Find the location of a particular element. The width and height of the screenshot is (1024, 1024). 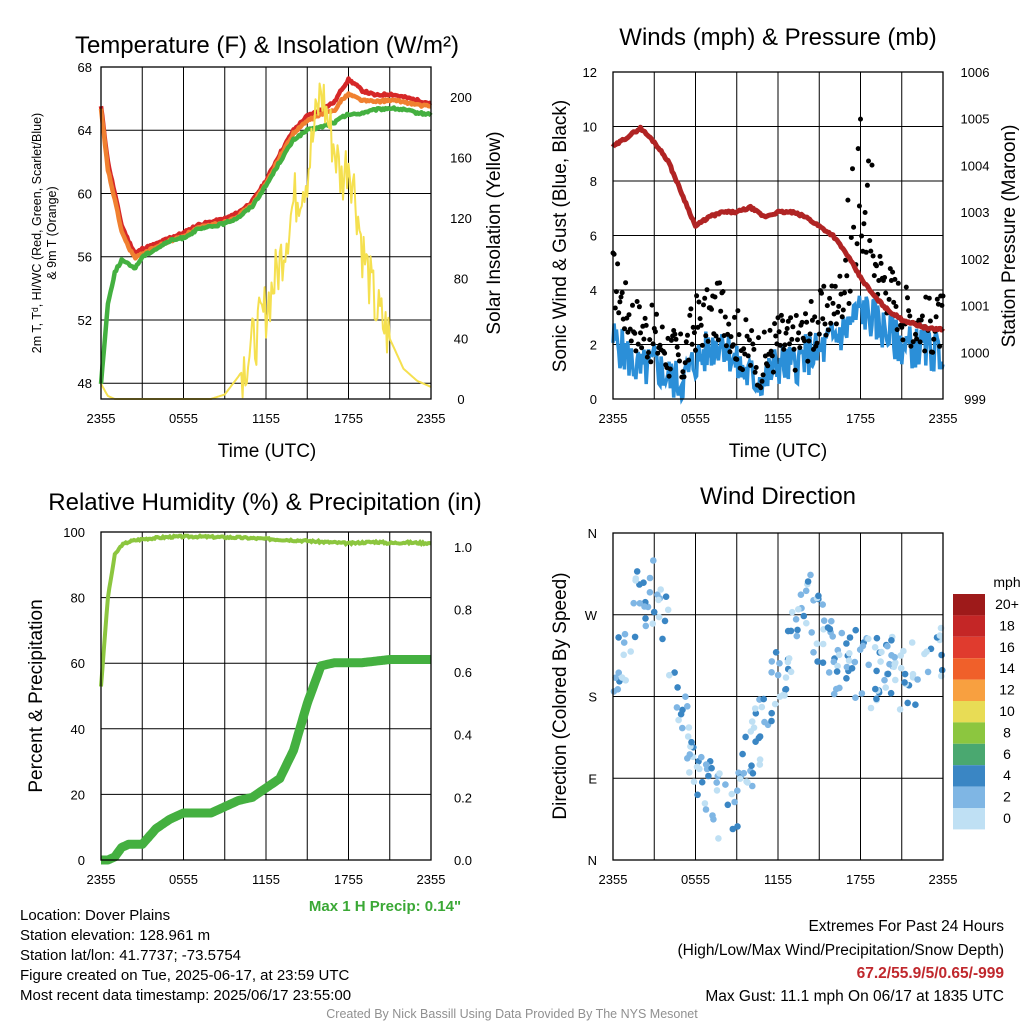

y2-tick-label: 0.8 is located at coordinates (463, 609).